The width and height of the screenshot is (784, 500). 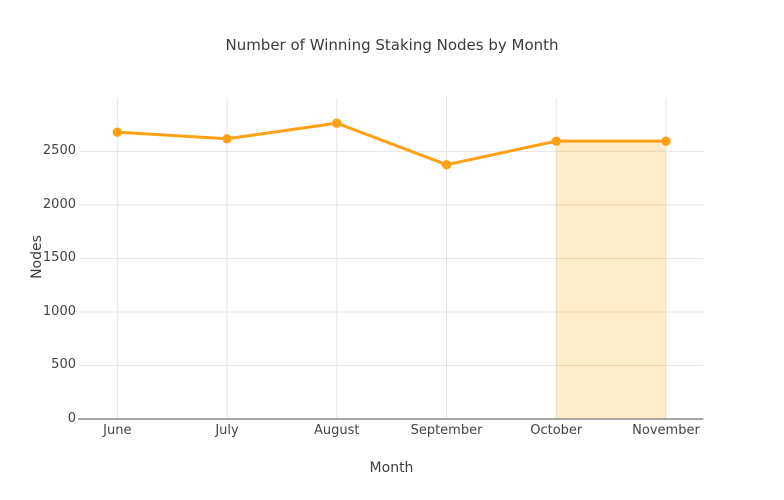 I want to click on data-point-november, so click(x=666, y=141).